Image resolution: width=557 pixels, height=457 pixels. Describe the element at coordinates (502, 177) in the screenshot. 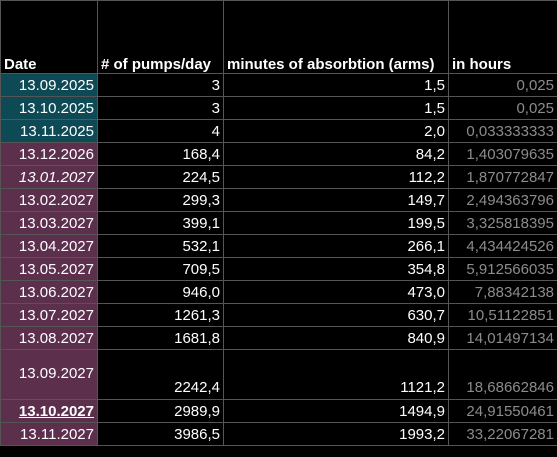

I see `hours-cell: 1,870772847` at that location.